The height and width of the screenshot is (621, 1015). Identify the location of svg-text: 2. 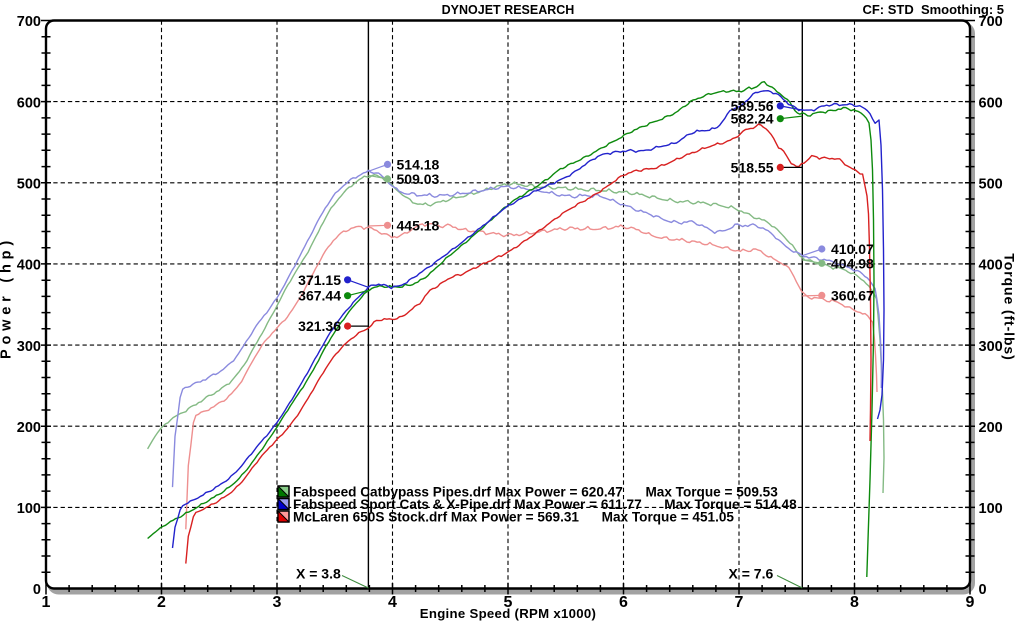
(161, 602).